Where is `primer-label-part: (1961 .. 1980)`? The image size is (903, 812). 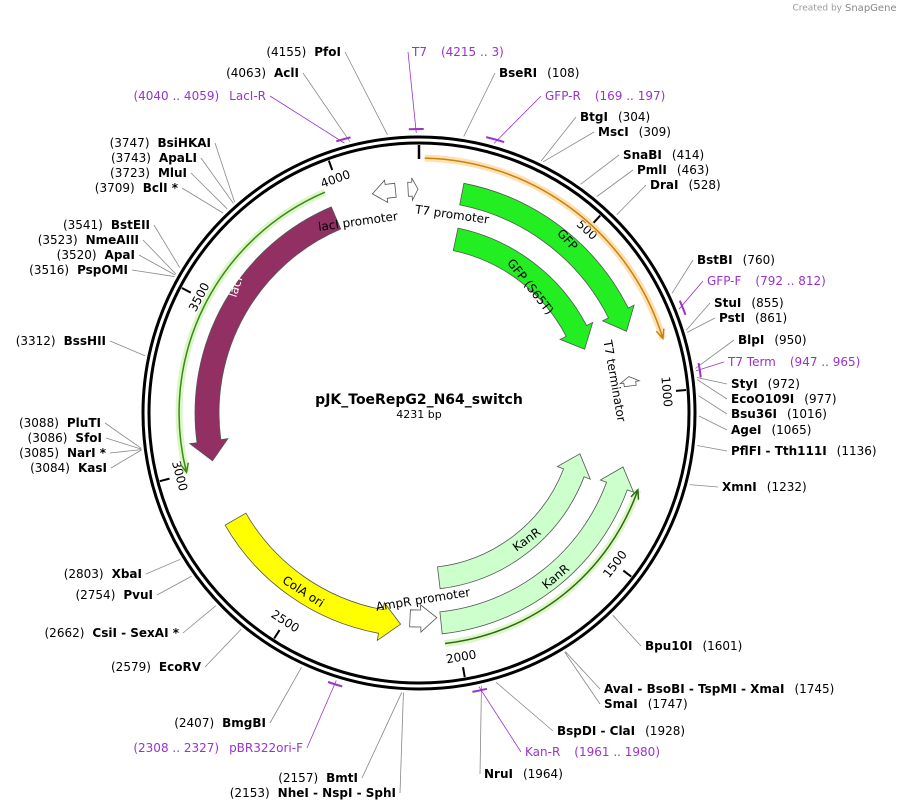
primer-label-part: (1961 .. 1980) is located at coordinates (617, 752).